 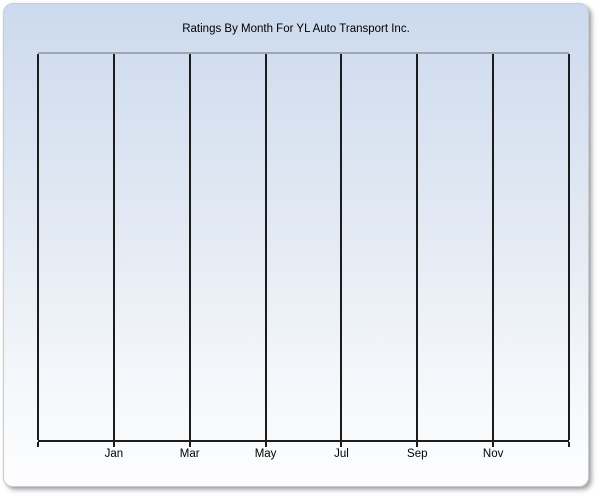 What do you see at coordinates (265, 454) in the screenshot?
I see `x-axis-label: May` at bounding box center [265, 454].